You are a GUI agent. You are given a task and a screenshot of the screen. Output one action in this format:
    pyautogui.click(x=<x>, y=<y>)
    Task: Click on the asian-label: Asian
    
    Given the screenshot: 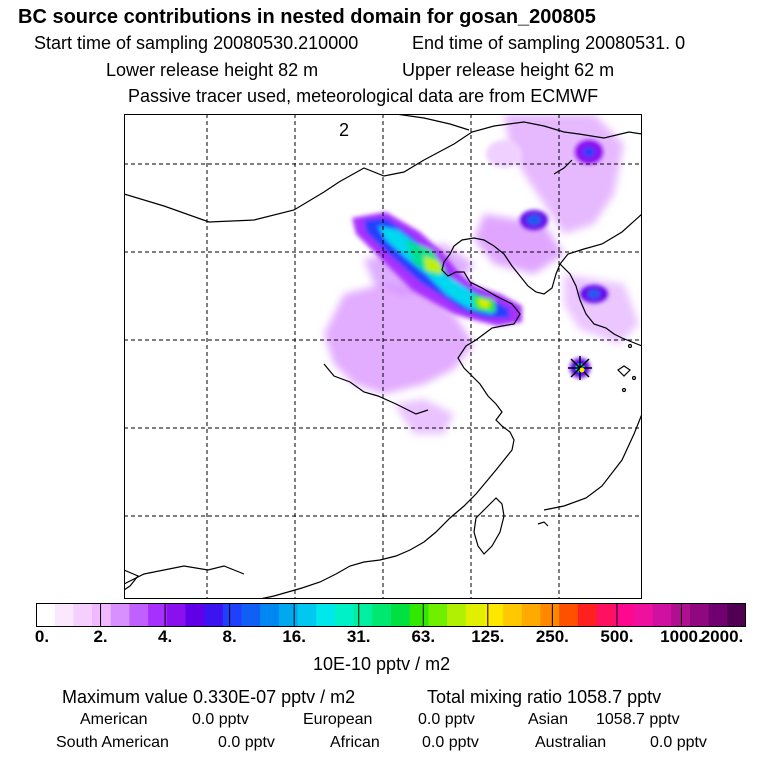 What is the action you would take?
    pyautogui.click(x=548, y=719)
    